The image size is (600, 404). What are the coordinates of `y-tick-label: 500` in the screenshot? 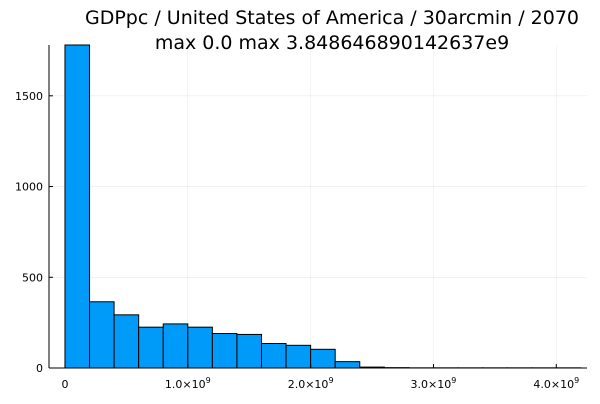 It's located at (32, 277).